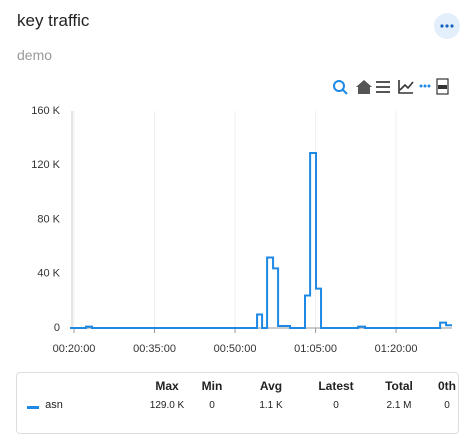  Describe the element at coordinates (54, 405) in the screenshot. I see `legend-label: asn` at that location.